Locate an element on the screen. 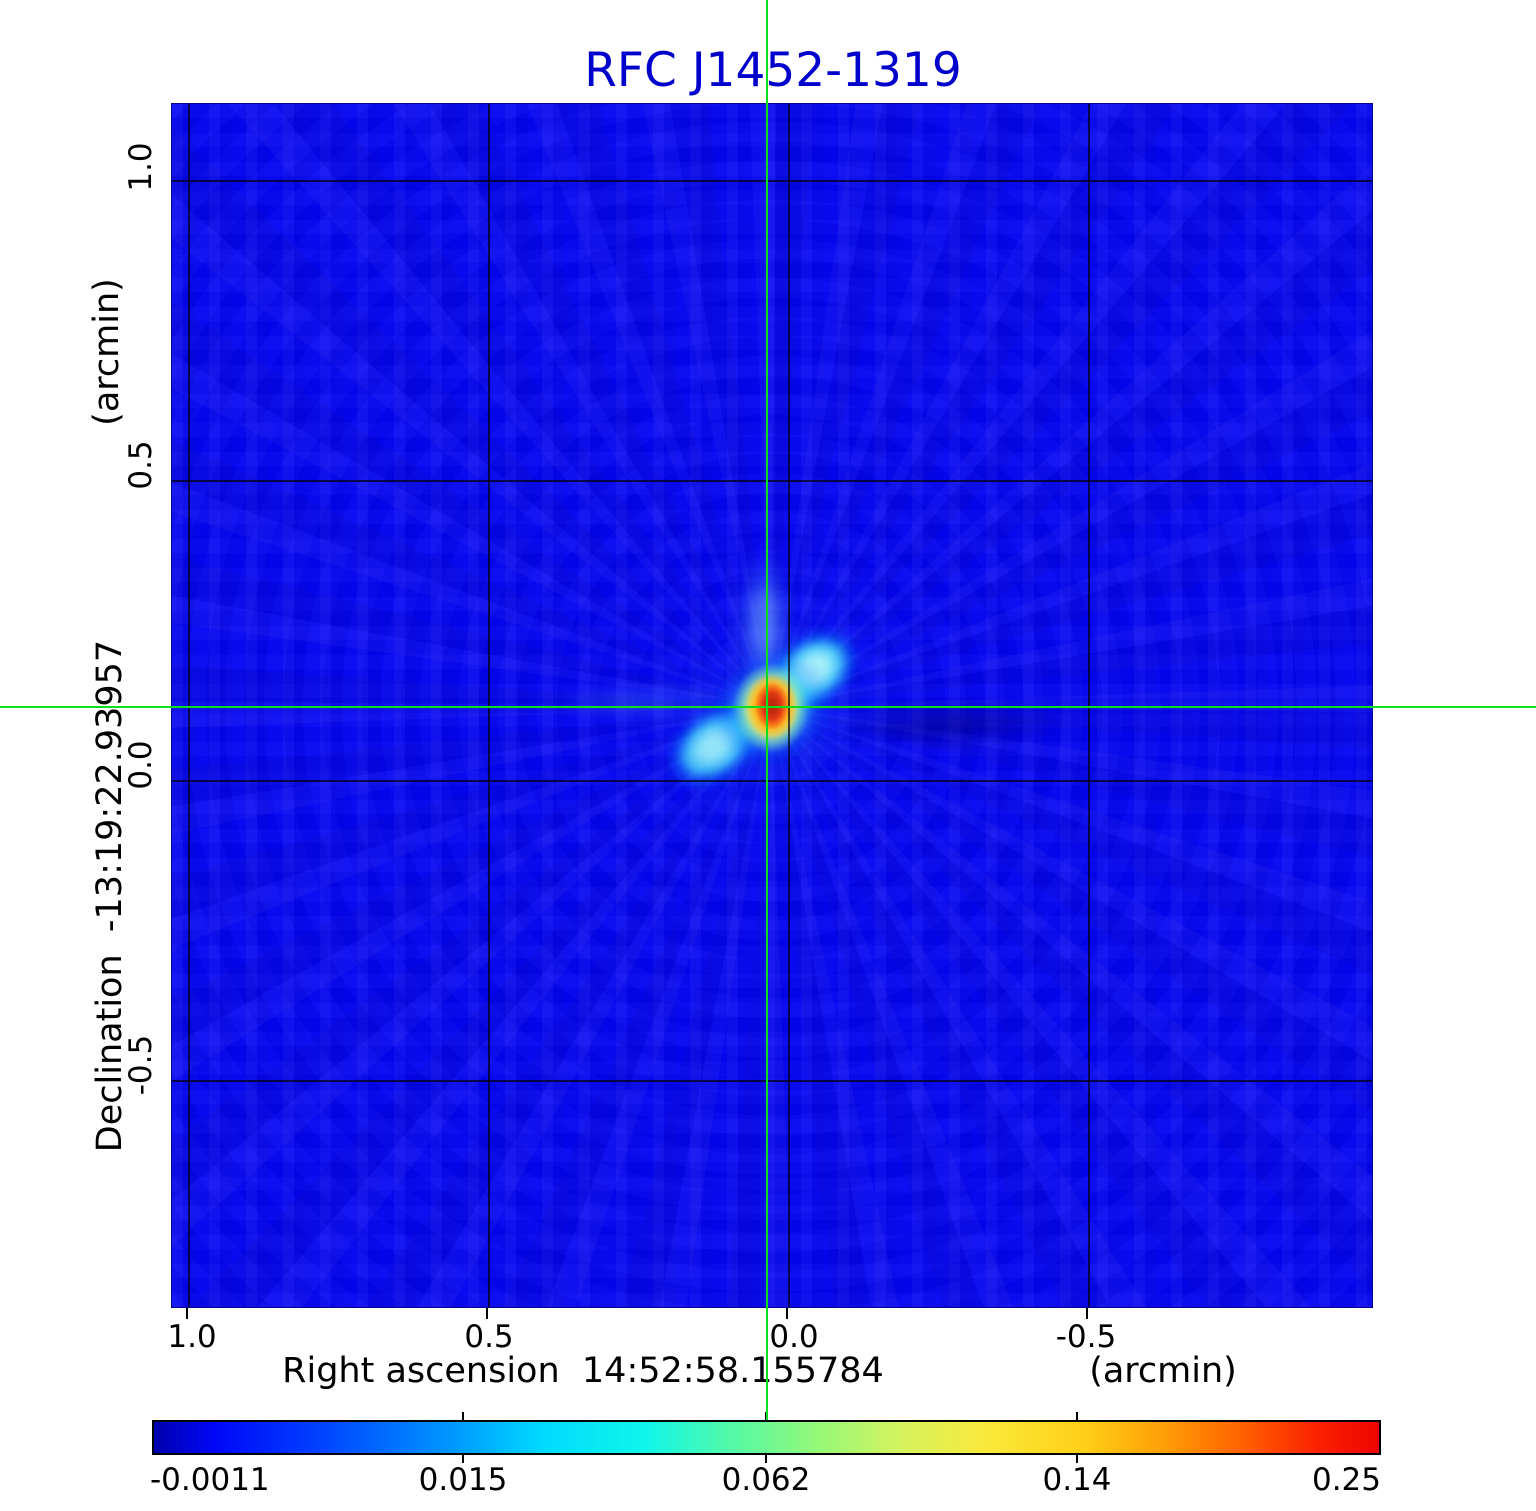 The width and height of the screenshot is (1536, 1511). colorbar-top-tick-0.015 is located at coordinates (463, 1416).